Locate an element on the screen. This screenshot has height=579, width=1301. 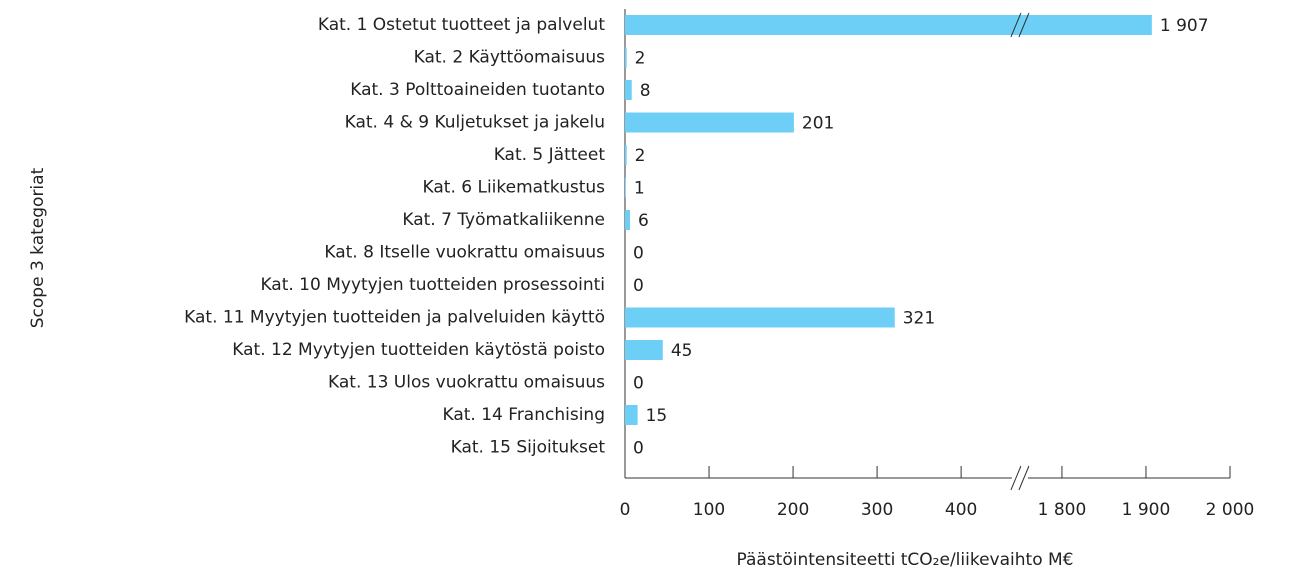
x-tick-label: 100 is located at coordinates (709, 510).